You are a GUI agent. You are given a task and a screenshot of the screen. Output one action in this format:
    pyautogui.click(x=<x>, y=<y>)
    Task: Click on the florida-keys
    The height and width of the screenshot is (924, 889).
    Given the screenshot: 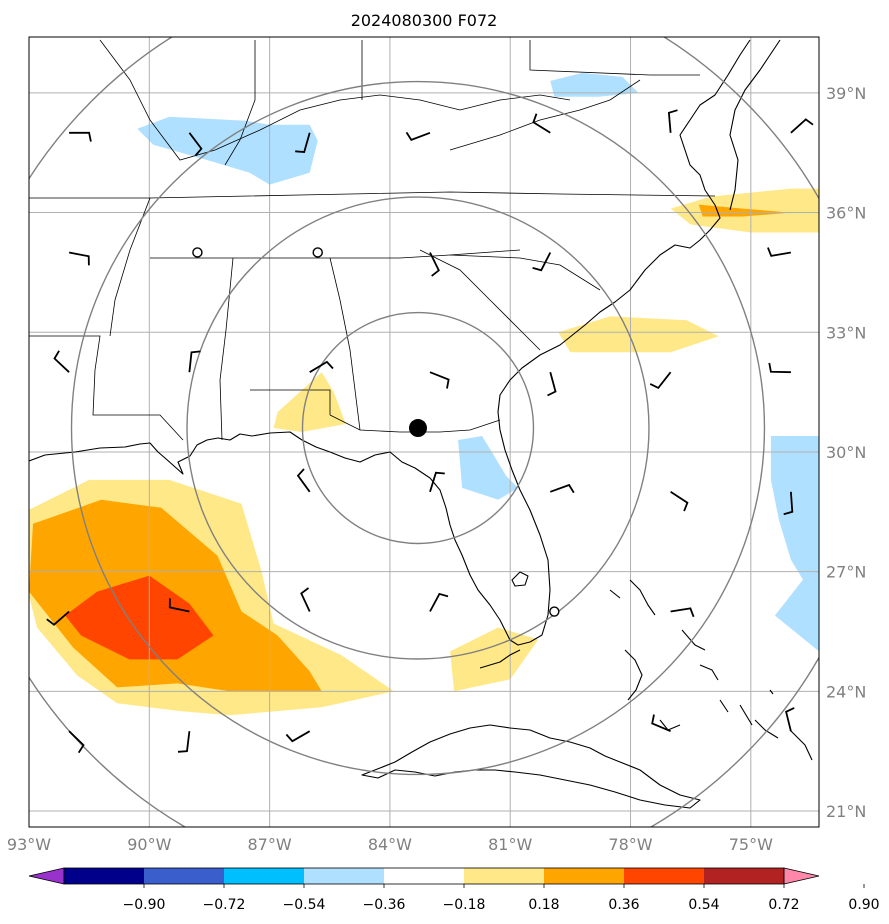 What is the action you would take?
    pyautogui.click(x=500, y=659)
    